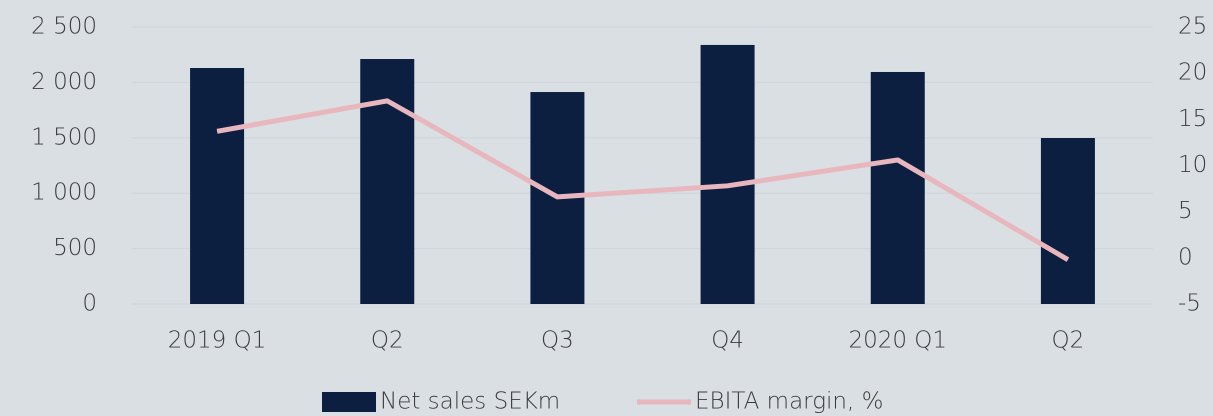 The width and height of the screenshot is (1213, 416). Describe the element at coordinates (1185, 211) in the screenshot. I see `y2-tick-label: 5` at that location.